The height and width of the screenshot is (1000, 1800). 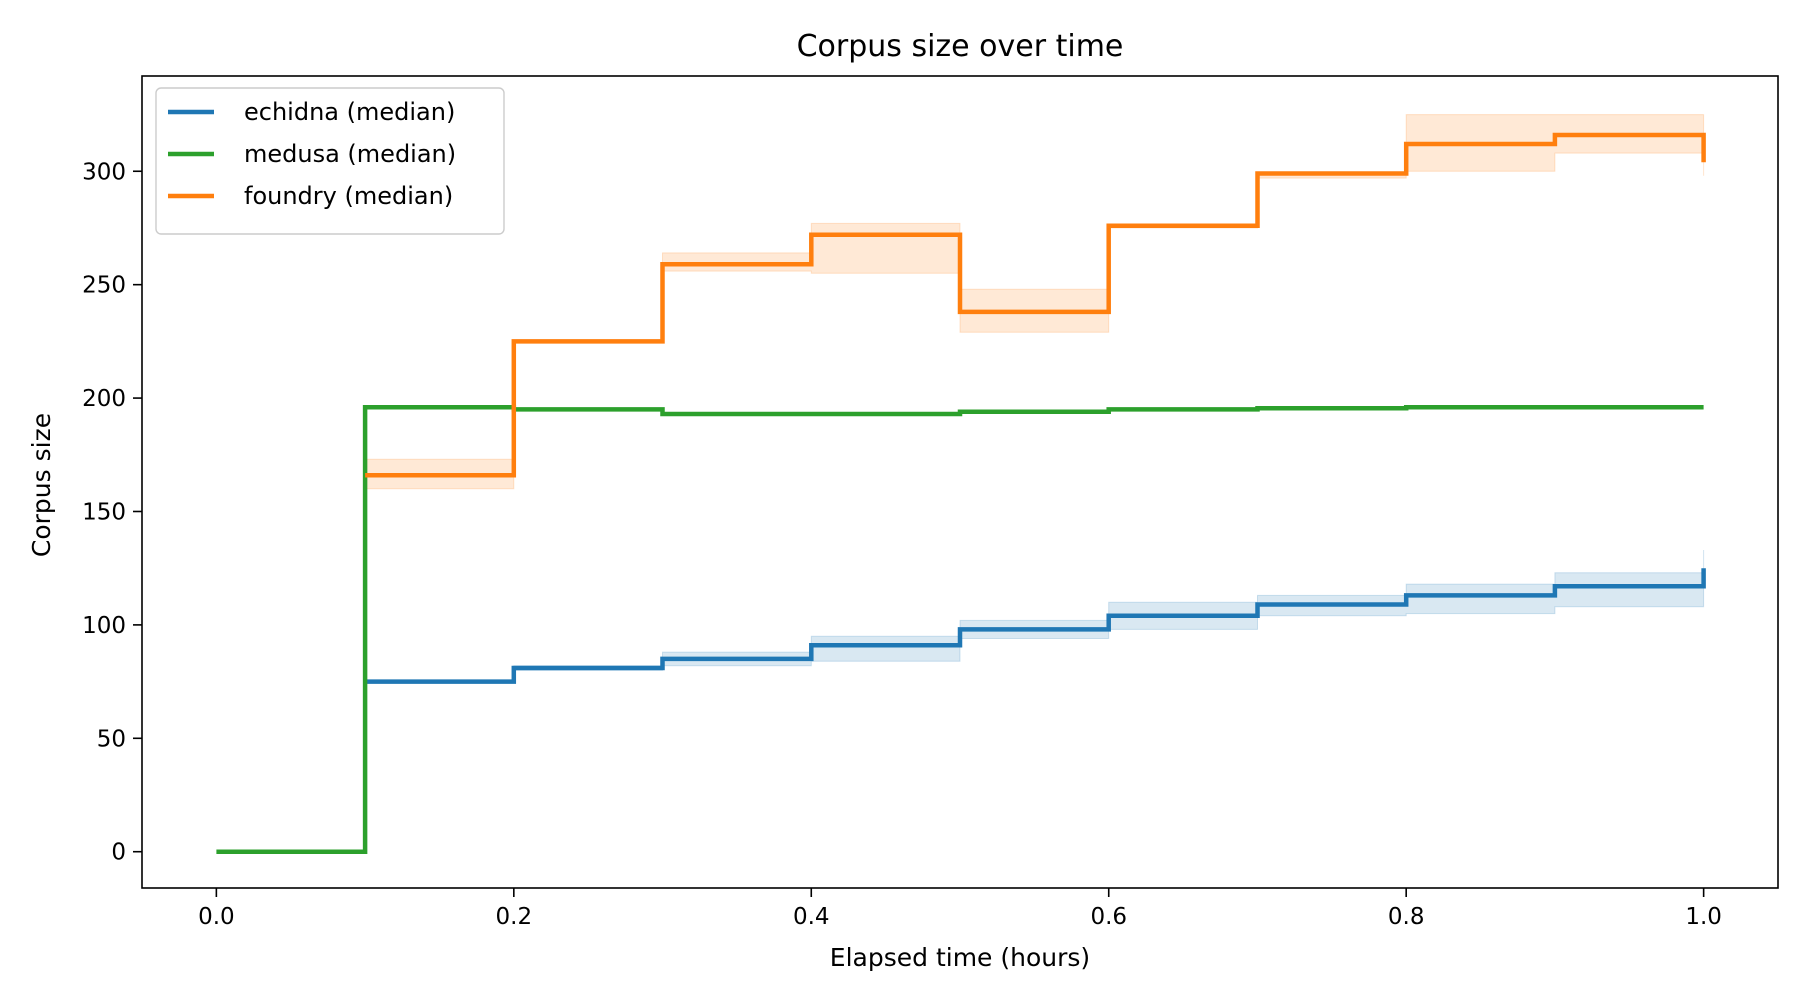 I want to click on x-axis-label: Elapsed time (hours), so click(x=960, y=957).